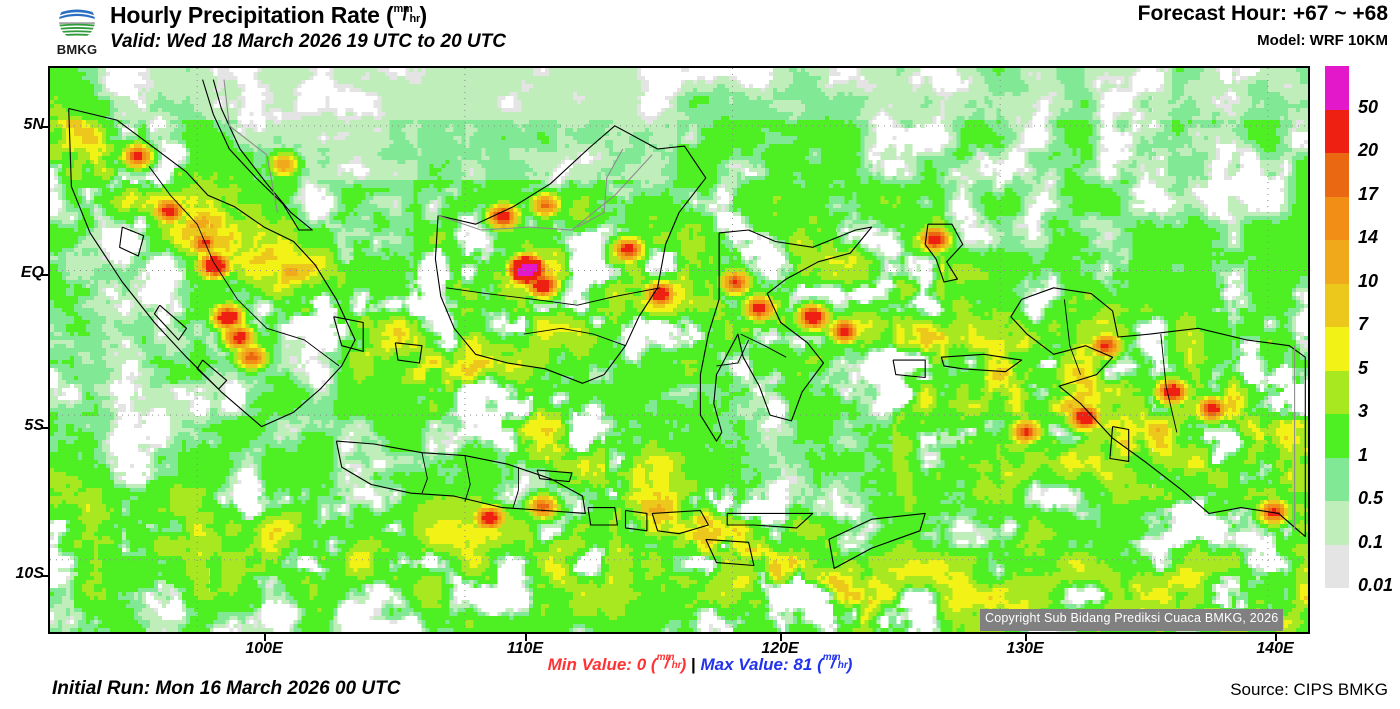 The width and height of the screenshot is (1400, 709). Describe the element at coordinates (34, 425) in the screenshot. I see `lat-label-5s: 5S` at that location.